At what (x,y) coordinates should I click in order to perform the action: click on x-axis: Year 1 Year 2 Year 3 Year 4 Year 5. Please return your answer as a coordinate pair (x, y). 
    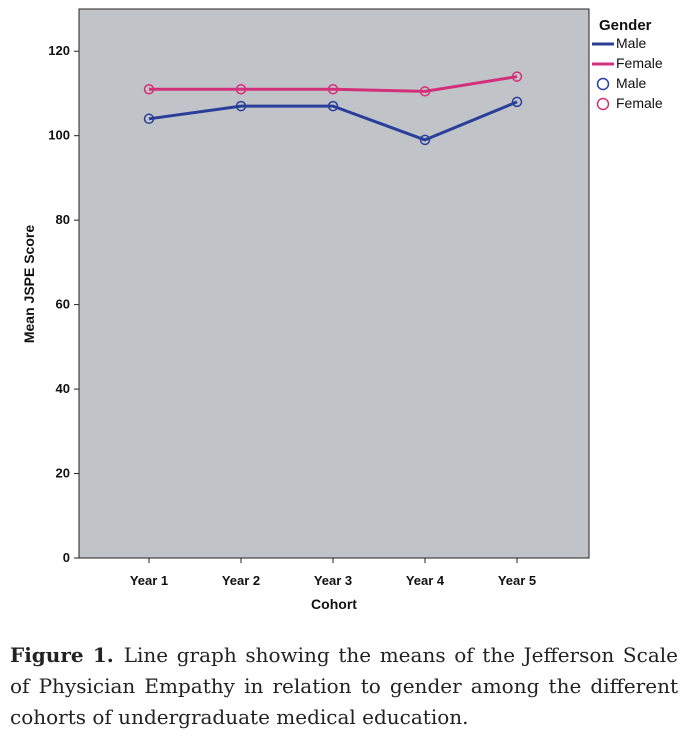
    Looking at the image, I should click on (333, 573).